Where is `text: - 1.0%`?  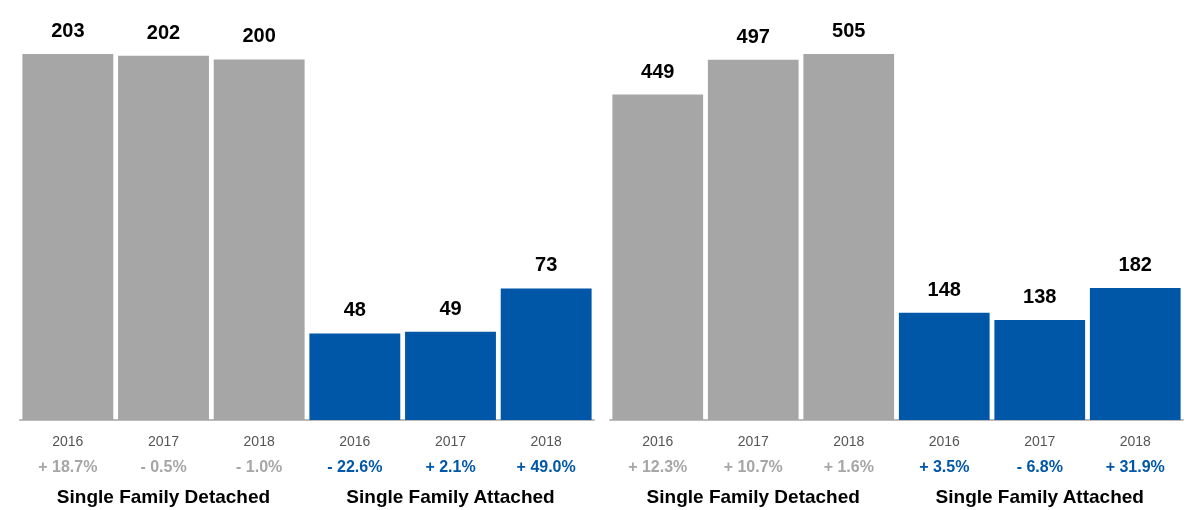 text: - 1.0% is located at coordinates (259, 466).